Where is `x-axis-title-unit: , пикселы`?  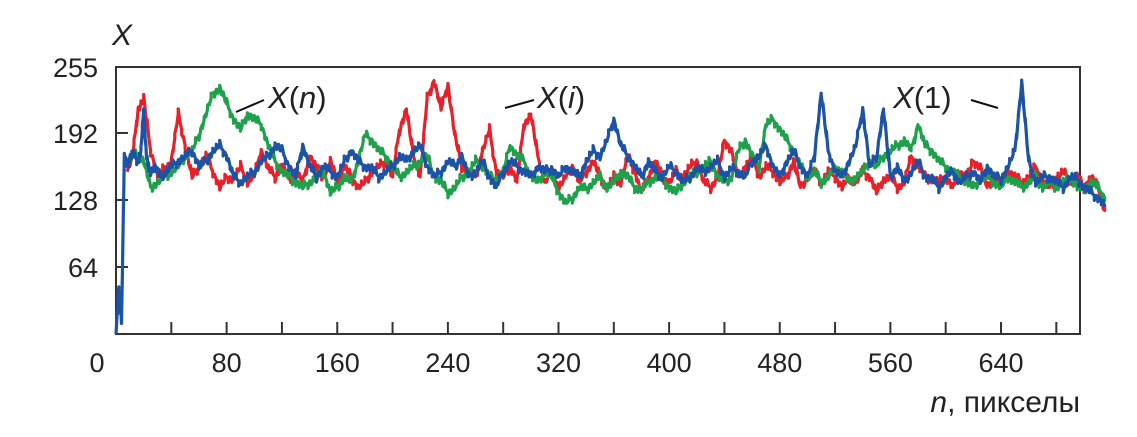 x-axis-title-unit: , пикселы is located at coordinates (1013, 402).